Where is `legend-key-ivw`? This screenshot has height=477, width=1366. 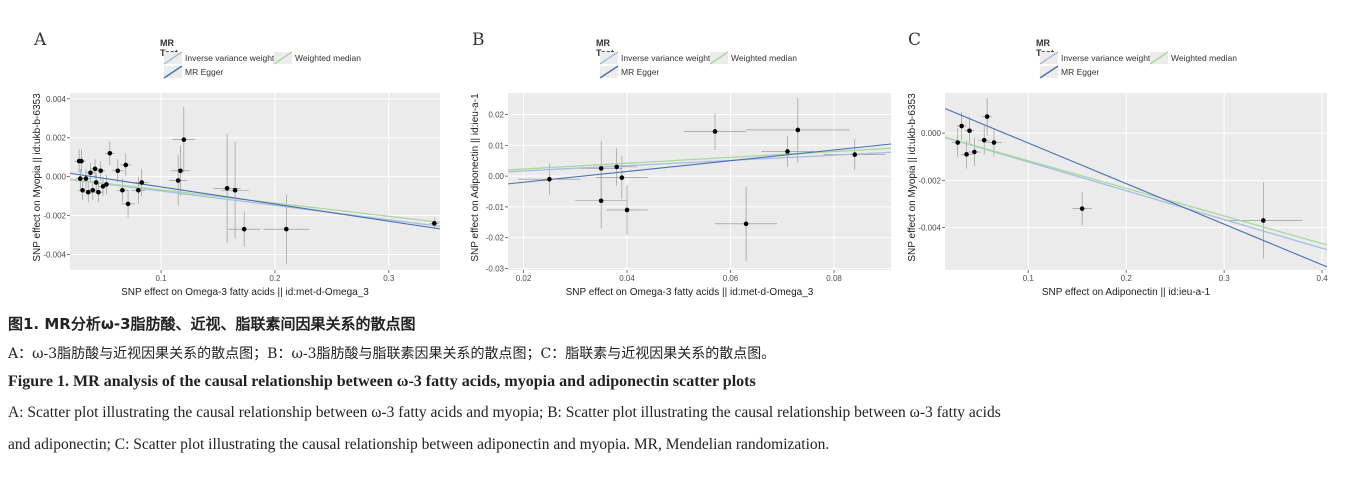
legend-key-ivw is located at coordinates (609, 58).